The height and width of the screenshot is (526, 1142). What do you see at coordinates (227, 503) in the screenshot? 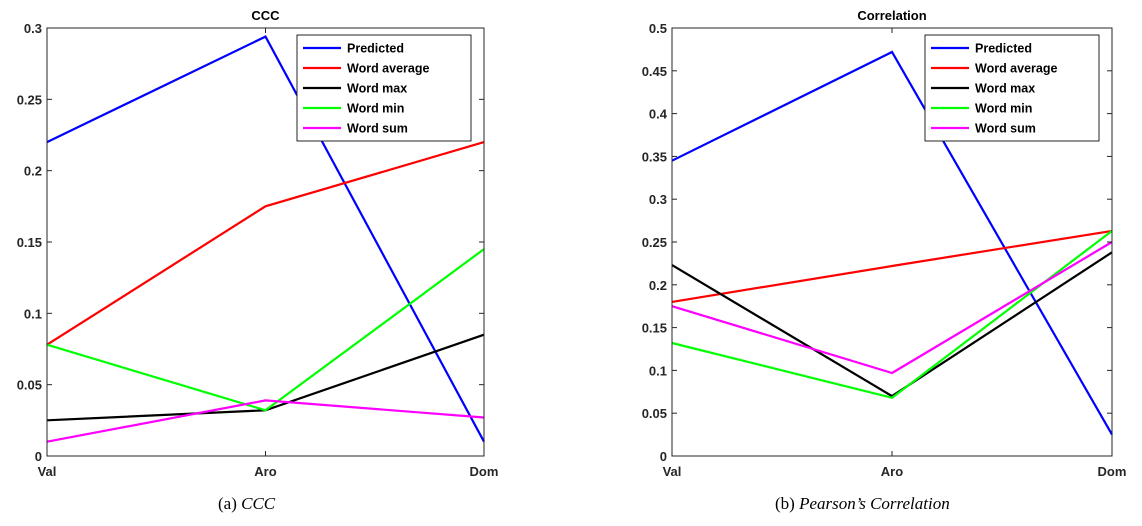
I see `caption-label: (a)` at bounding box center [227, 503].